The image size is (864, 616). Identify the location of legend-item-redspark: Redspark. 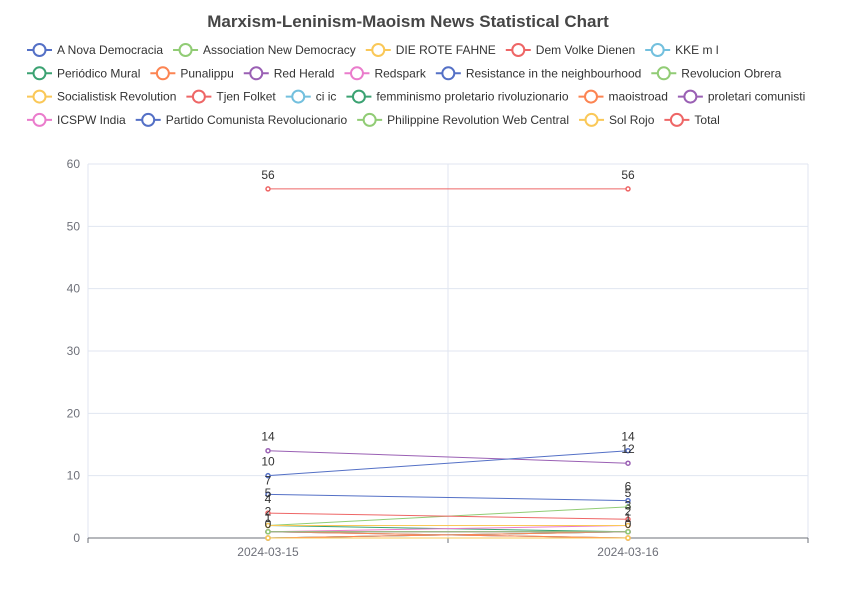
(385, 73).